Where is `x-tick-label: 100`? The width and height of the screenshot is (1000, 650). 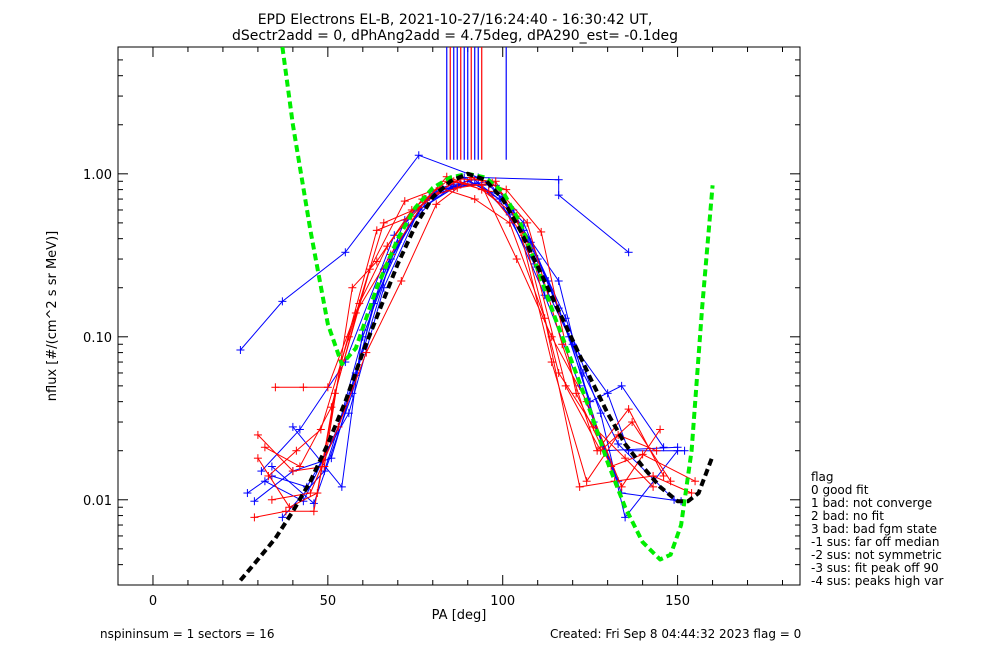
x-tick-label: 100 is located at coordinates (502, 601).